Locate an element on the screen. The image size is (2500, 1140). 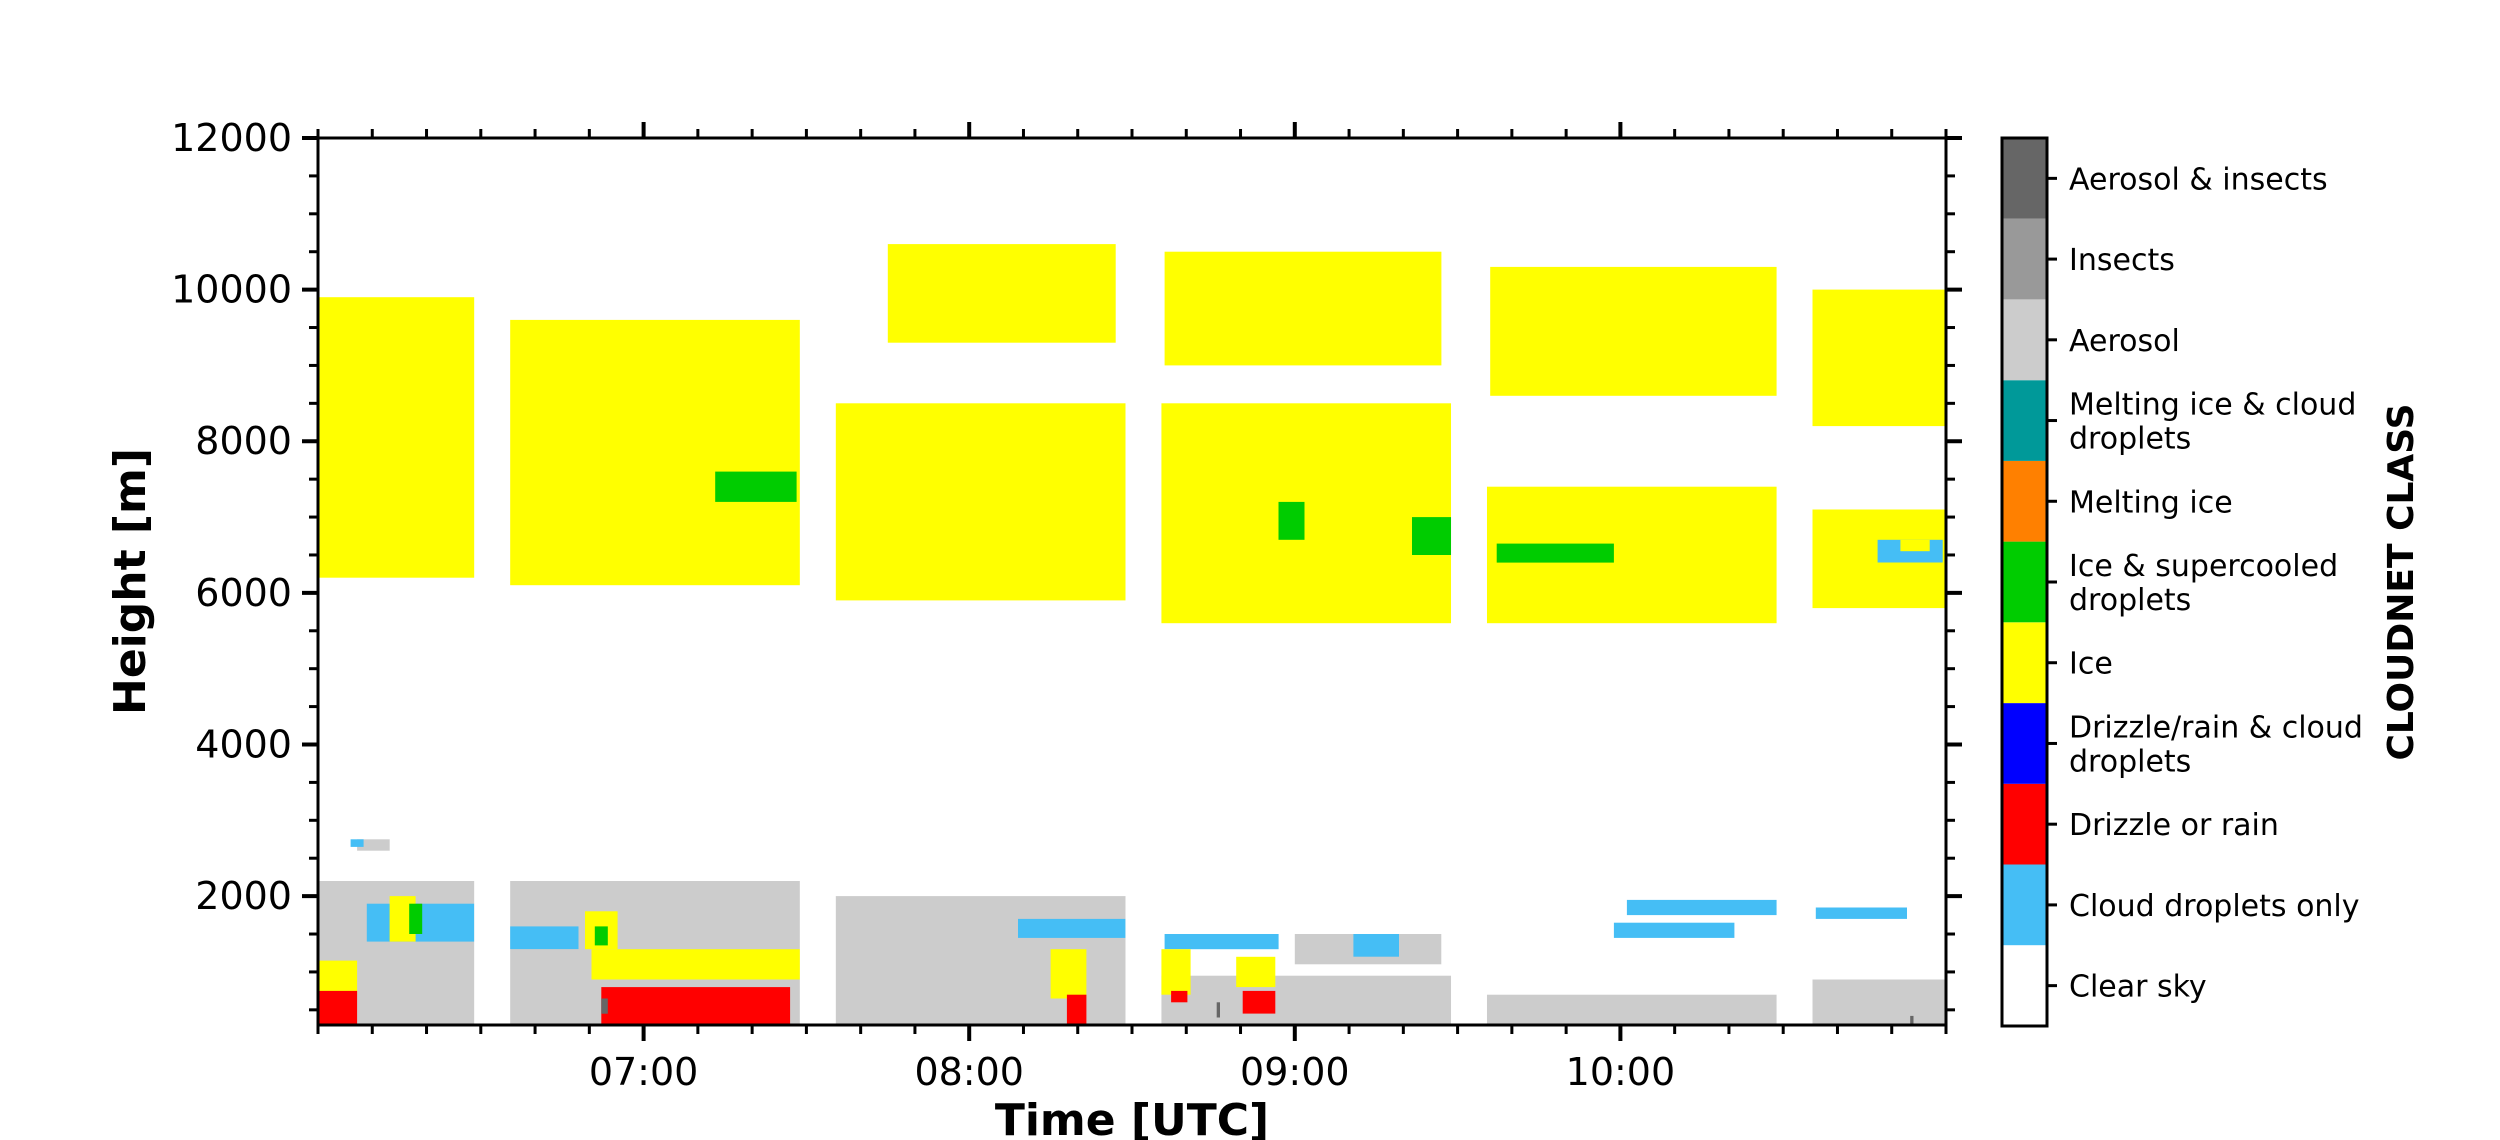
y-tick-label: 10000 is located at coordinates (231, 290).